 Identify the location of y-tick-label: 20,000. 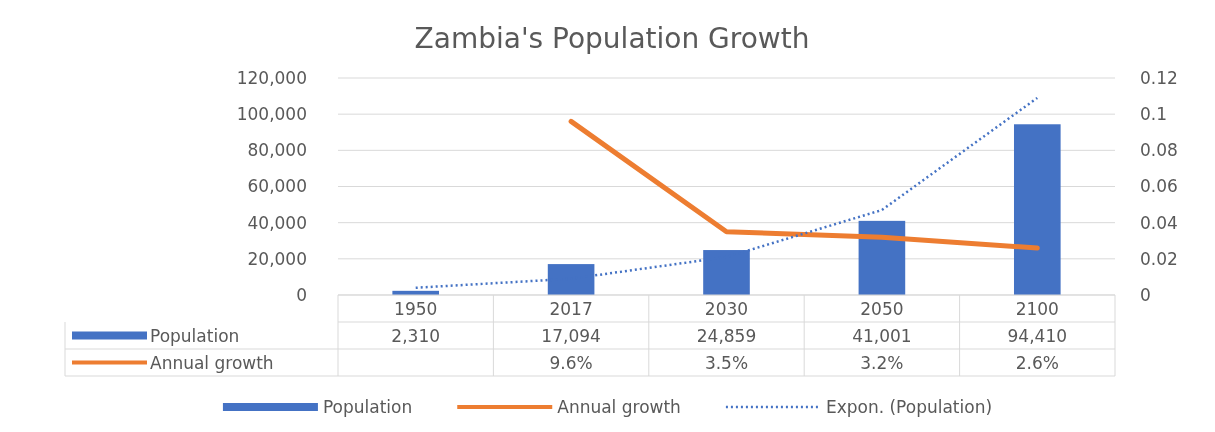
(277, 258).